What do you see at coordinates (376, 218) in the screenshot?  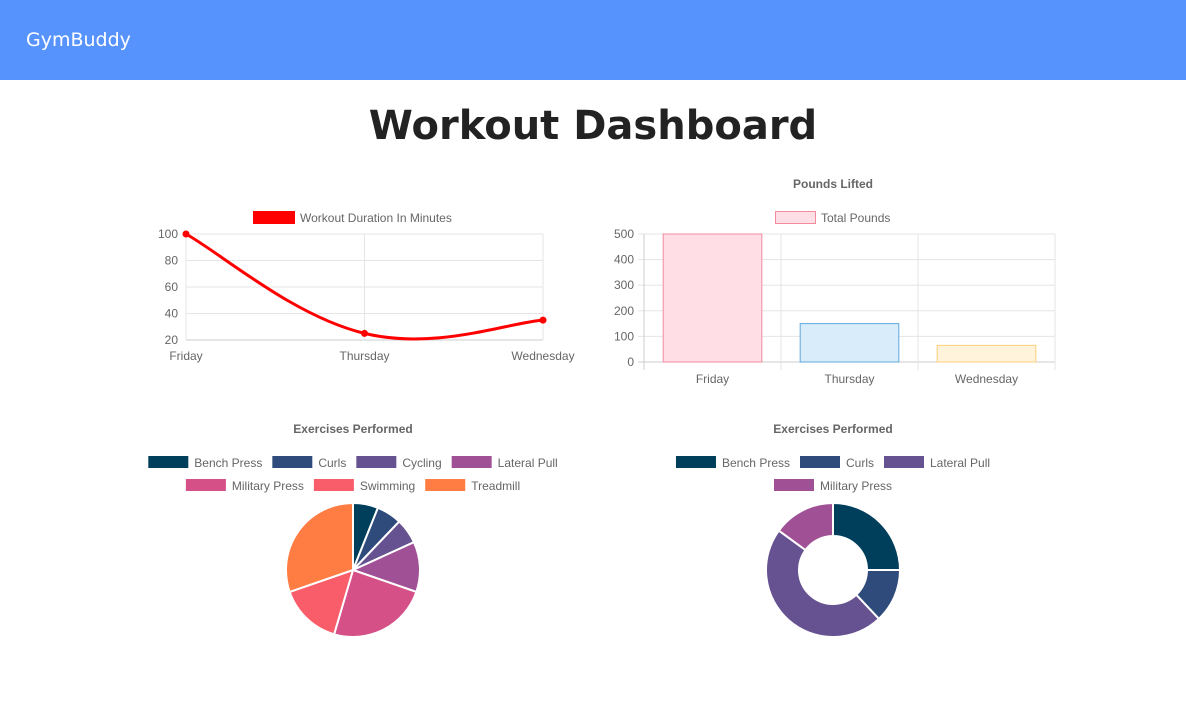 I see `legend-label: Workout Duration In Minutes` at bounding box center [376, 218].